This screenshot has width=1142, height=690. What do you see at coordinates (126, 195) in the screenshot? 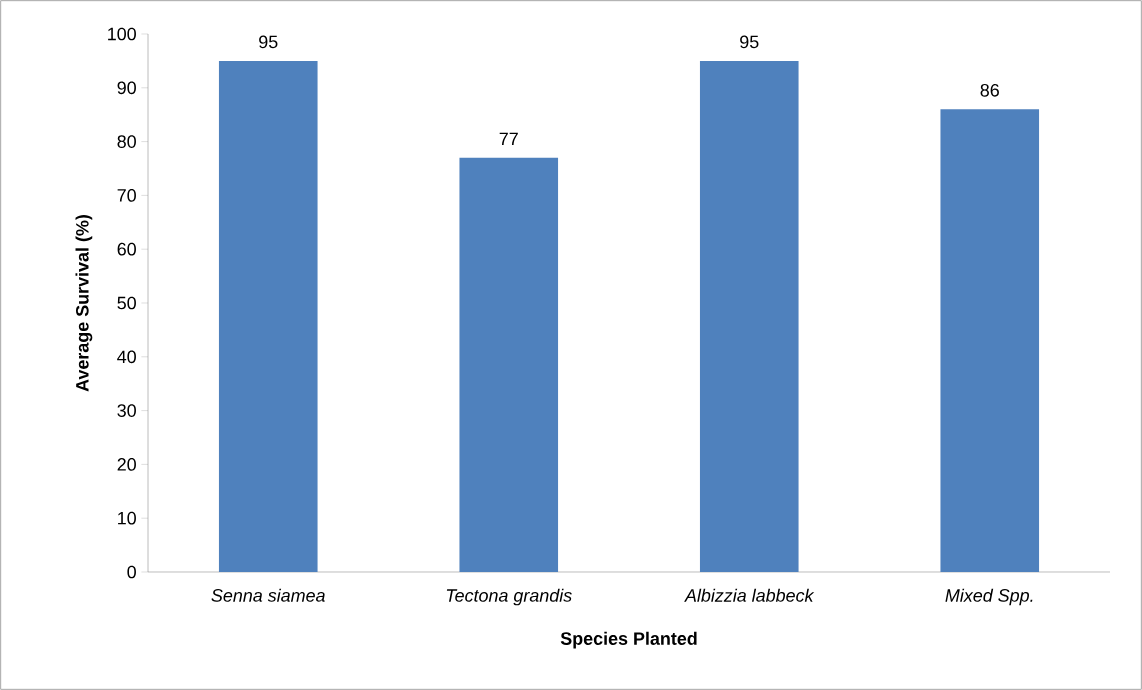
I see `y-tick-label: 70` at bounding box center [126, 195].